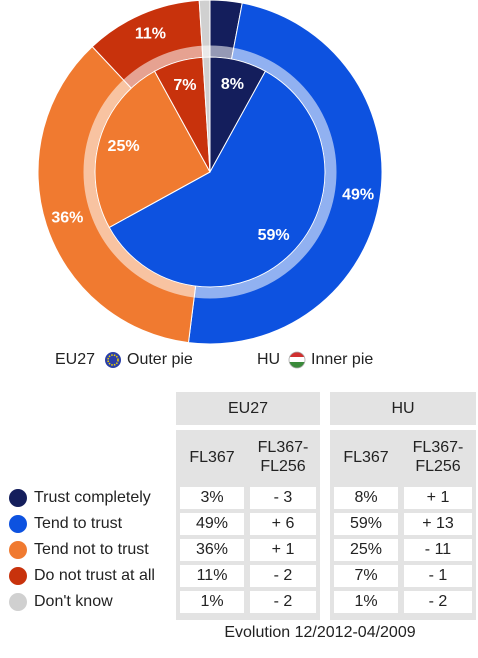  I want to click on legend-inner-ring: Inner pie, so click(342, 359).